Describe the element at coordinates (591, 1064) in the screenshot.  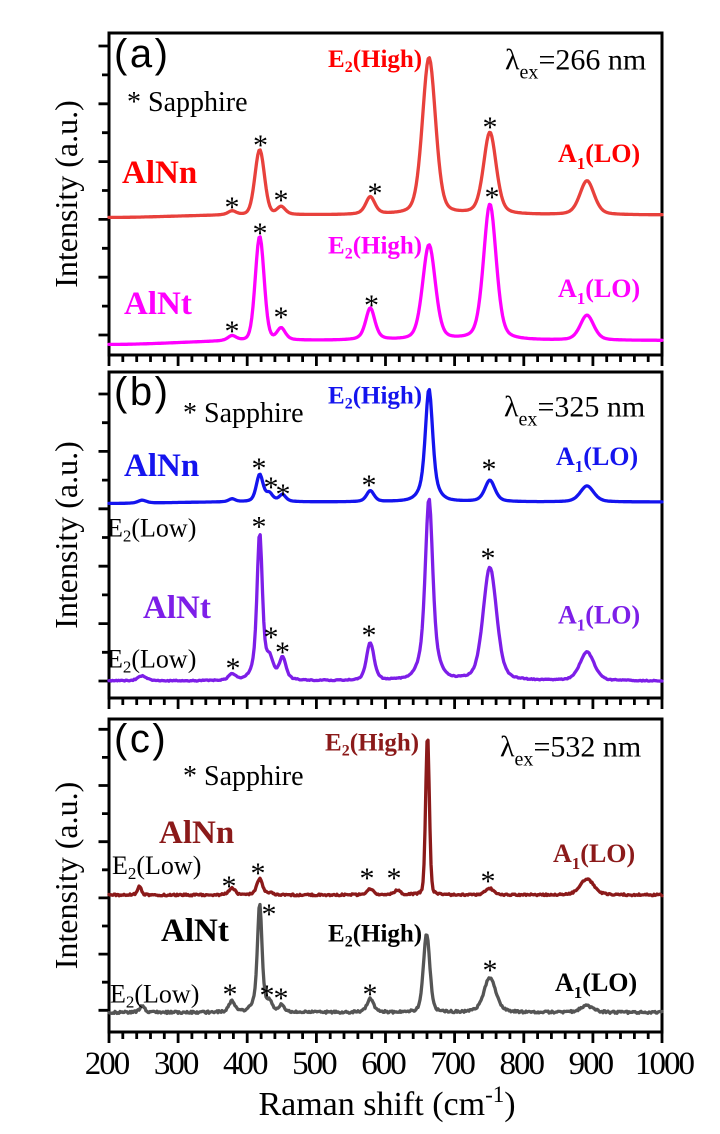
I see `svg-text: 900` at that location.